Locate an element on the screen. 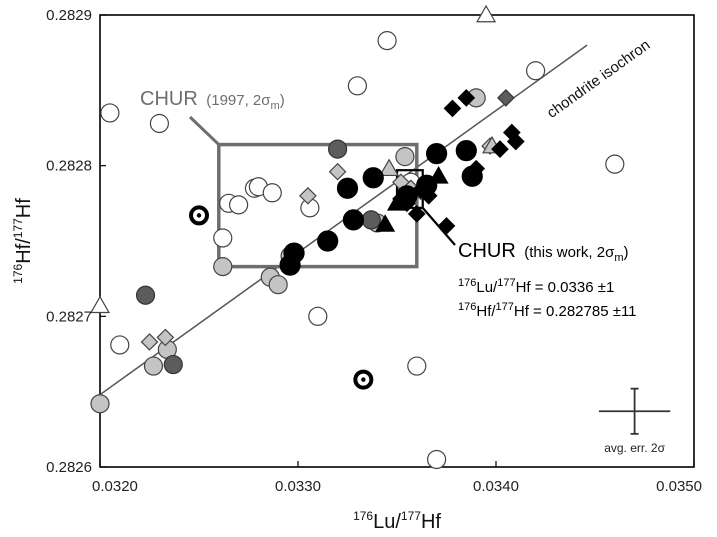 This screenshot has width=717, height=537. y-tick-label: 0.2828 is located at coordinates (69, 166).